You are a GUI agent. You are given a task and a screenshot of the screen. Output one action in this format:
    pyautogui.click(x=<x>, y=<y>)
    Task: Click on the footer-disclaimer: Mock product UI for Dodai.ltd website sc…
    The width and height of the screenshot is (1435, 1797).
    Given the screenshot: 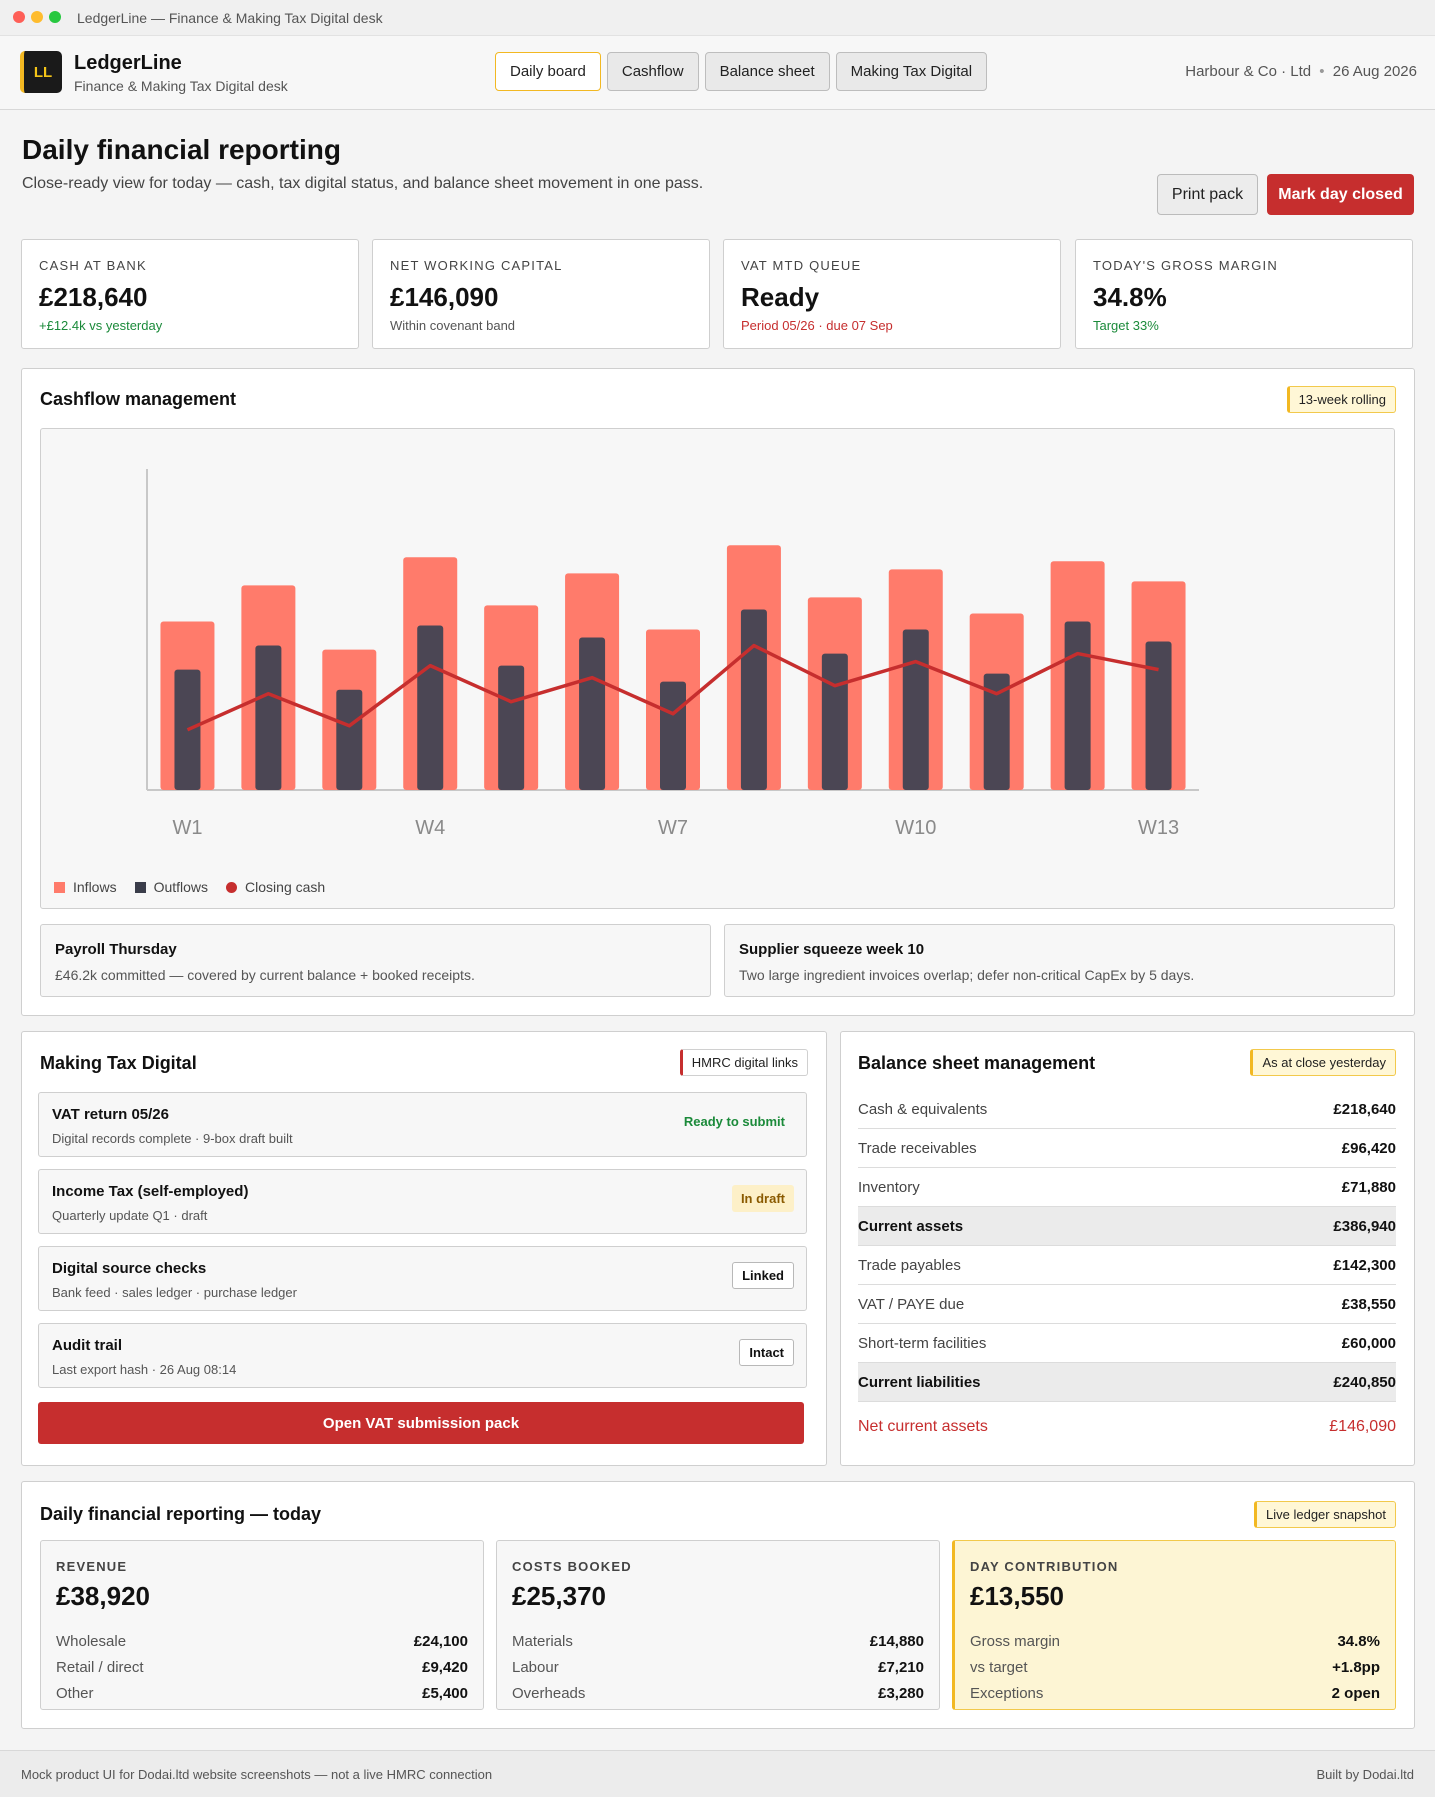 What is the action you would take?
    pyautogui.click(x=257, y=1774)
    